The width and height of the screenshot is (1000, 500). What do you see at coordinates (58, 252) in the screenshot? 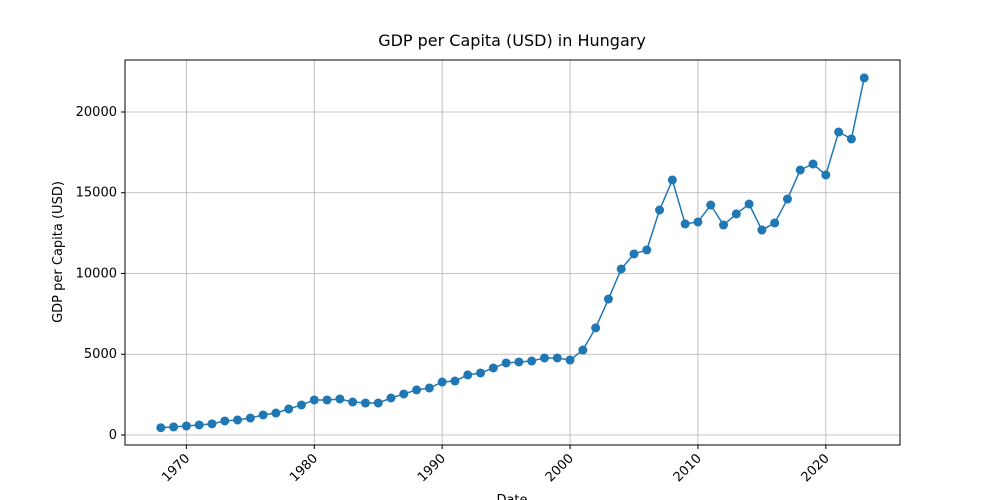
I see `y-axis-label: GDP per Capita (USD)` at bounding box center [58, 252].